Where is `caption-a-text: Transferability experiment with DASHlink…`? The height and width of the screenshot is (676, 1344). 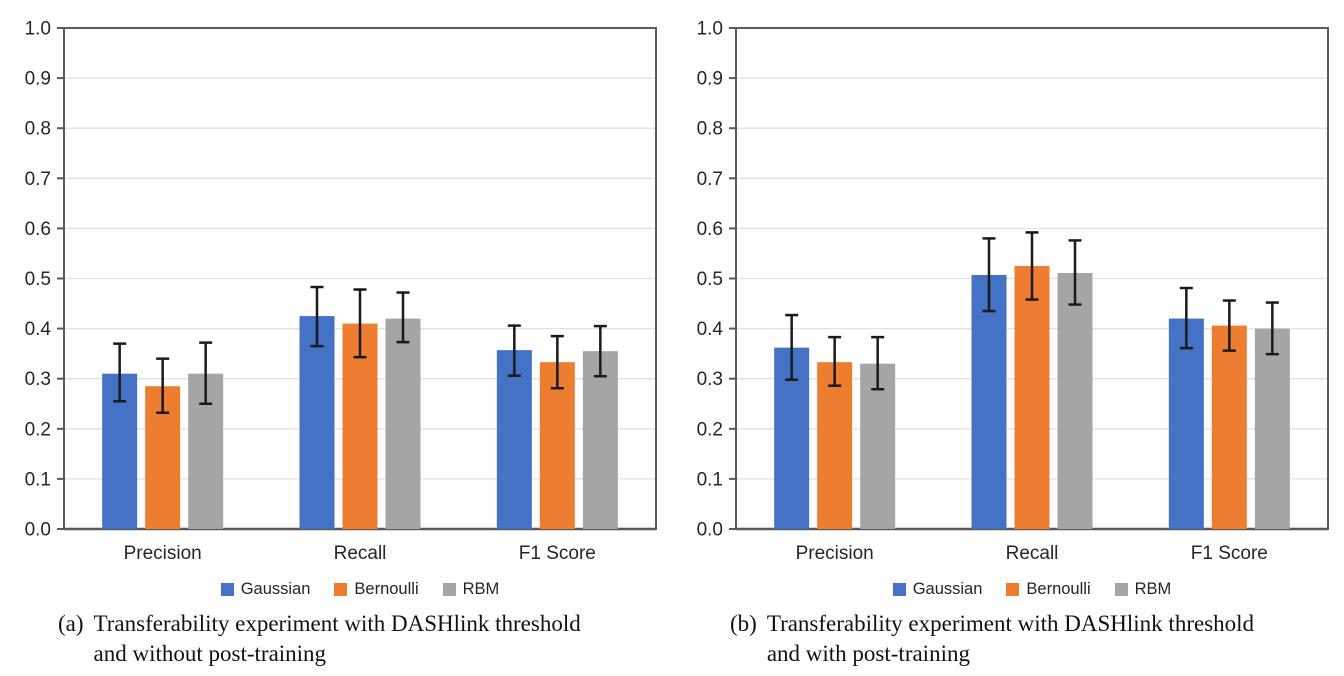 caption-a-text: Transferability experiment with DASHlink… is located at coordinates (337, 639).